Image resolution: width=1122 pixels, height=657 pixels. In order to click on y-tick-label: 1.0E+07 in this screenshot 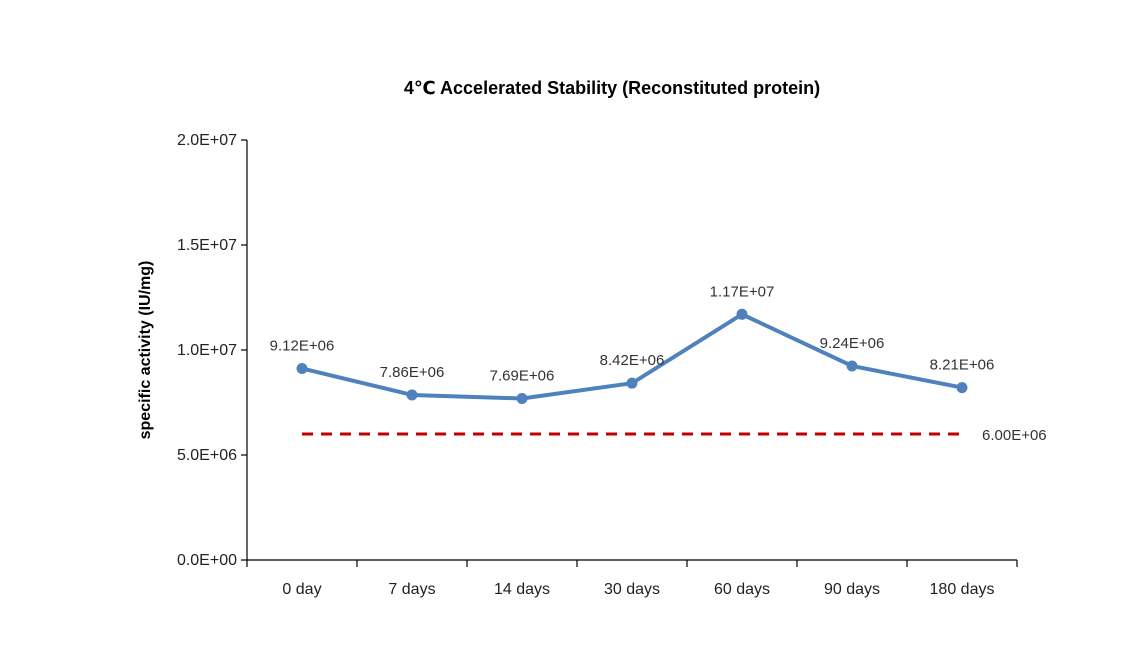, I will do `click(207, 350)`.